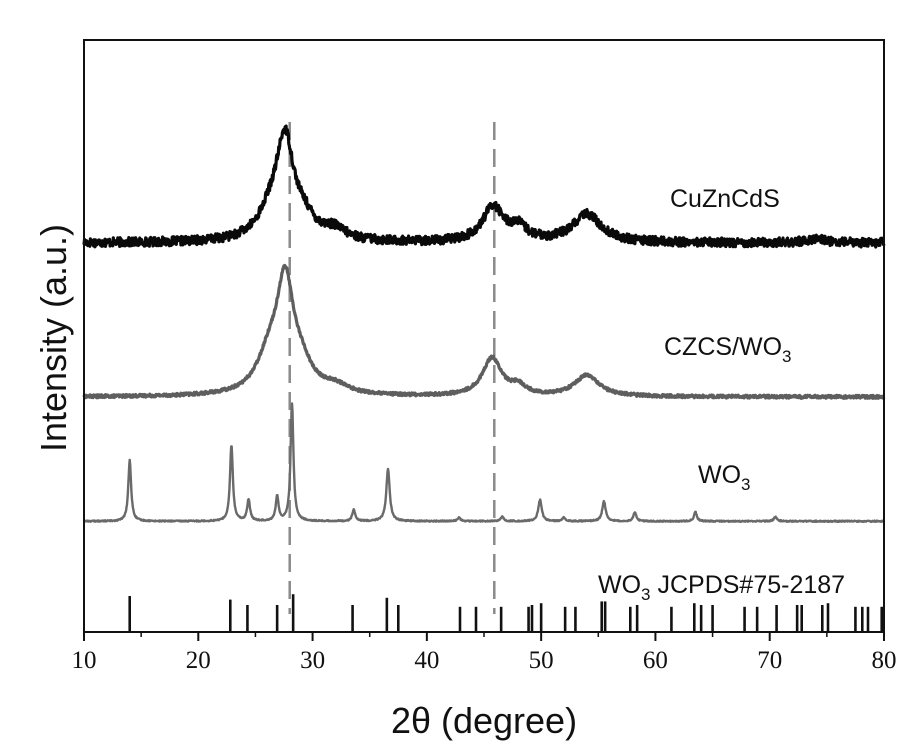 The height and width of the screenshot is (753, 919). What do you see at coordinates (541, 660) in the screenshot?
I see `x-tick-label: 50` at bounding box center [541, 660].